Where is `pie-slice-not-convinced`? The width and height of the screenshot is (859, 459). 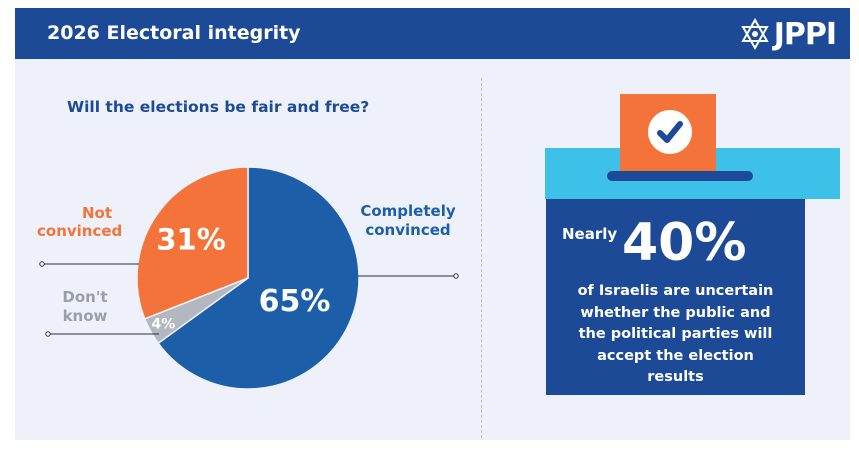
pie-slice-not-convinced is located at coordinates (192, 243).